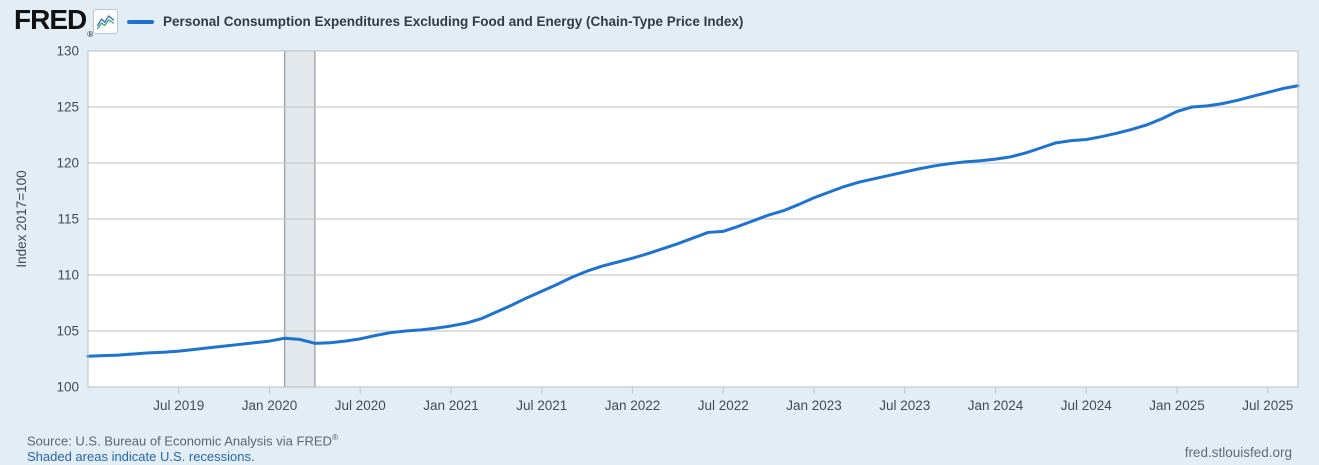  What do you see at coordinates (68, 219) in the screenshot?
I see `y-tick-label: 115` at bounding box center [68, 219].